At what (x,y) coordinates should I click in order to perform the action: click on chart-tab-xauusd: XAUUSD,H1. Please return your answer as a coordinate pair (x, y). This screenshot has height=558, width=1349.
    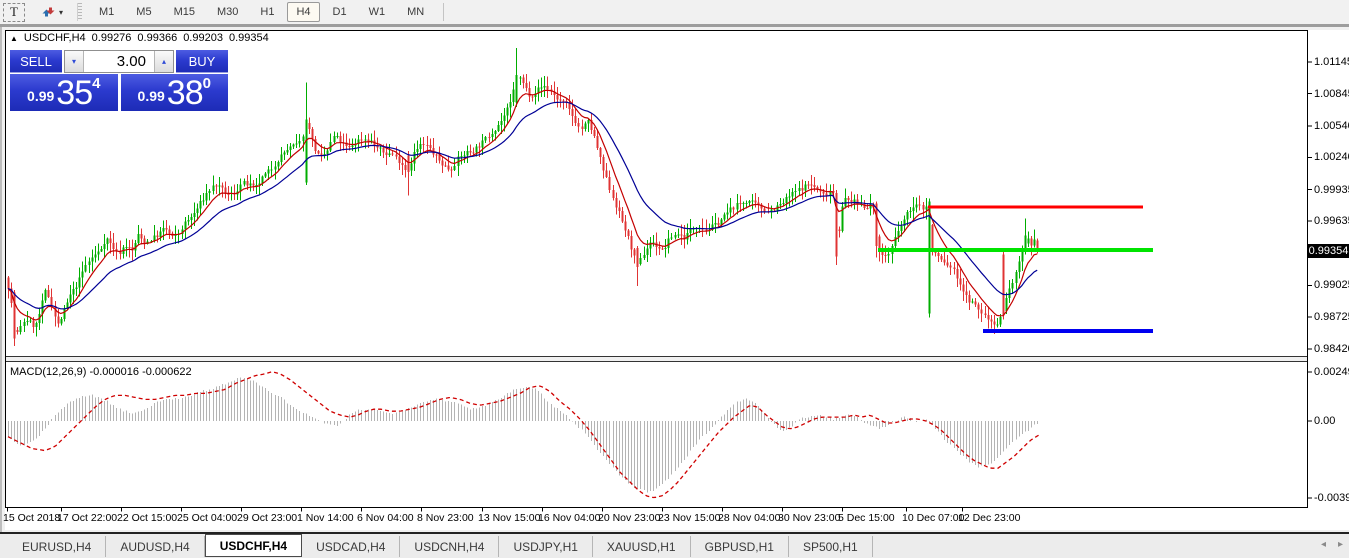
    Looking at the image, I should click on (642, 546).